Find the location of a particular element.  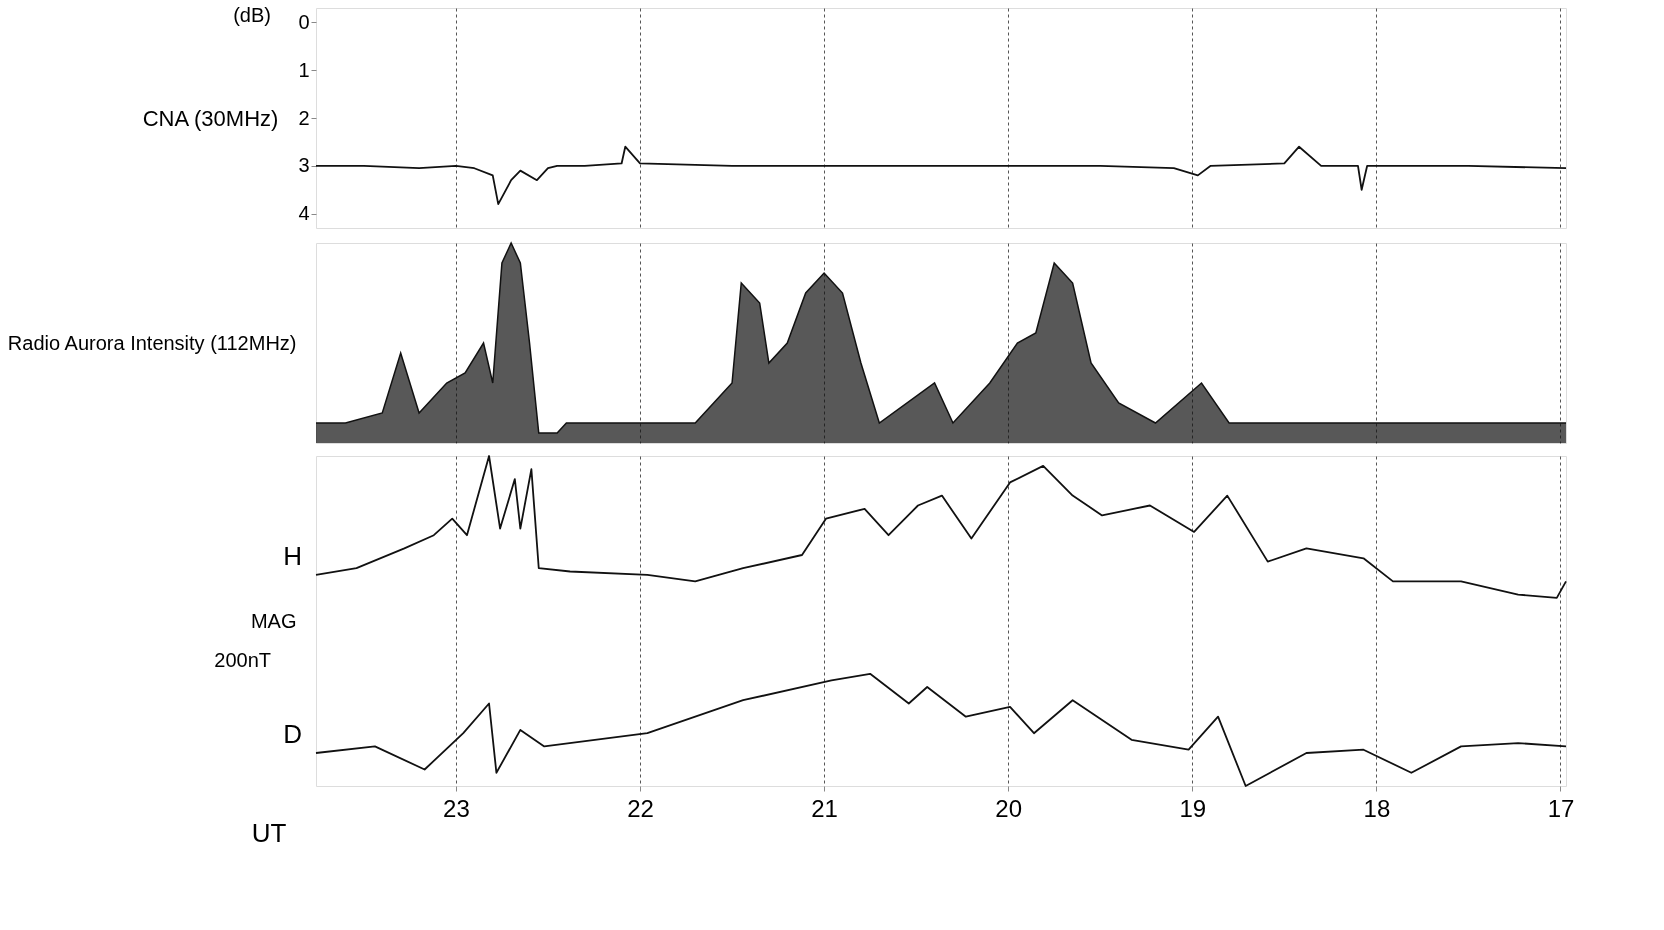

y-tick-label: 3 is located at coordinates (304, 165).